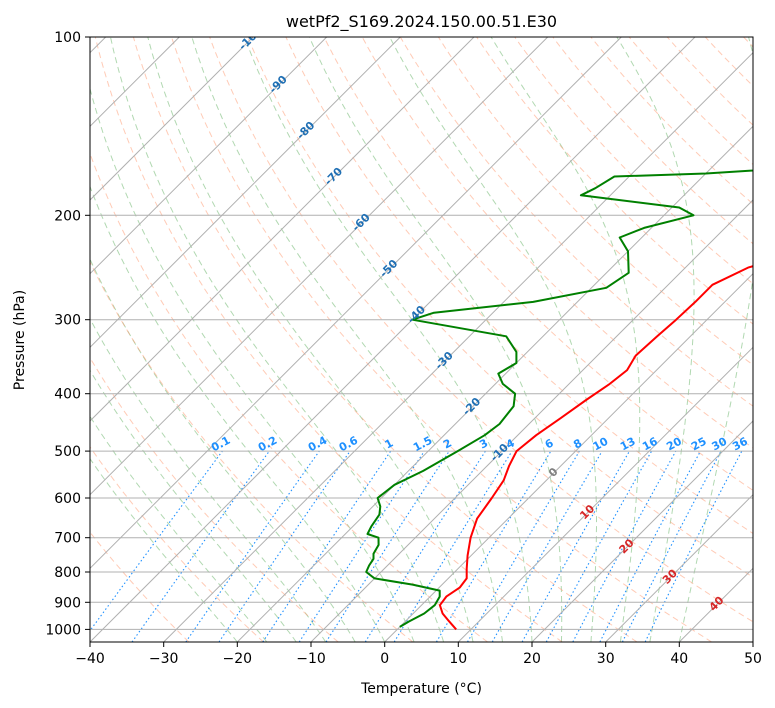 Image resolution: width=775 pixels, height=708 pixels. I want to click on x-tick-label: −40, so click(90, 659).